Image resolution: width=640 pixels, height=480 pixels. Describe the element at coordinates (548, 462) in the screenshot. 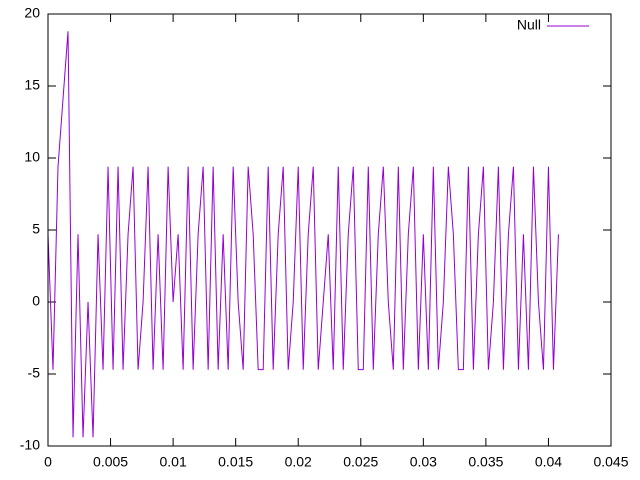

I see `x-tick-label: 0.04` at that location.